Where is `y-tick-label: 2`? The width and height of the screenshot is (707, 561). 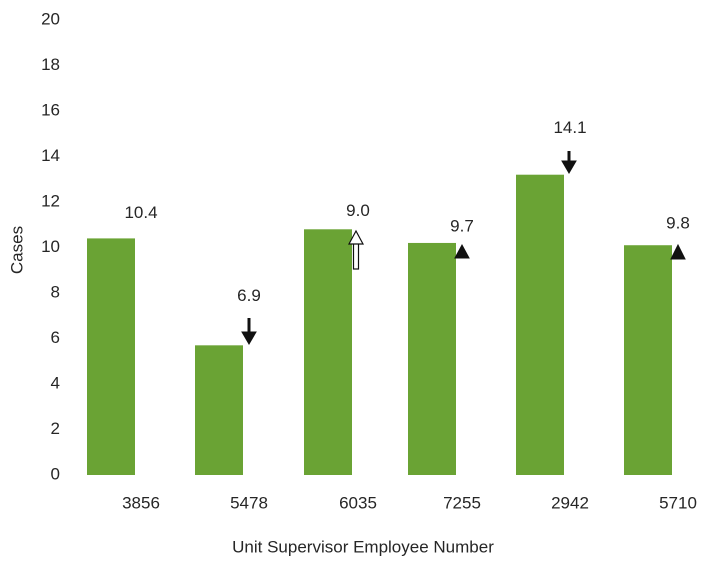
y-tick-label: 2 is located at coordinates (55, 428).